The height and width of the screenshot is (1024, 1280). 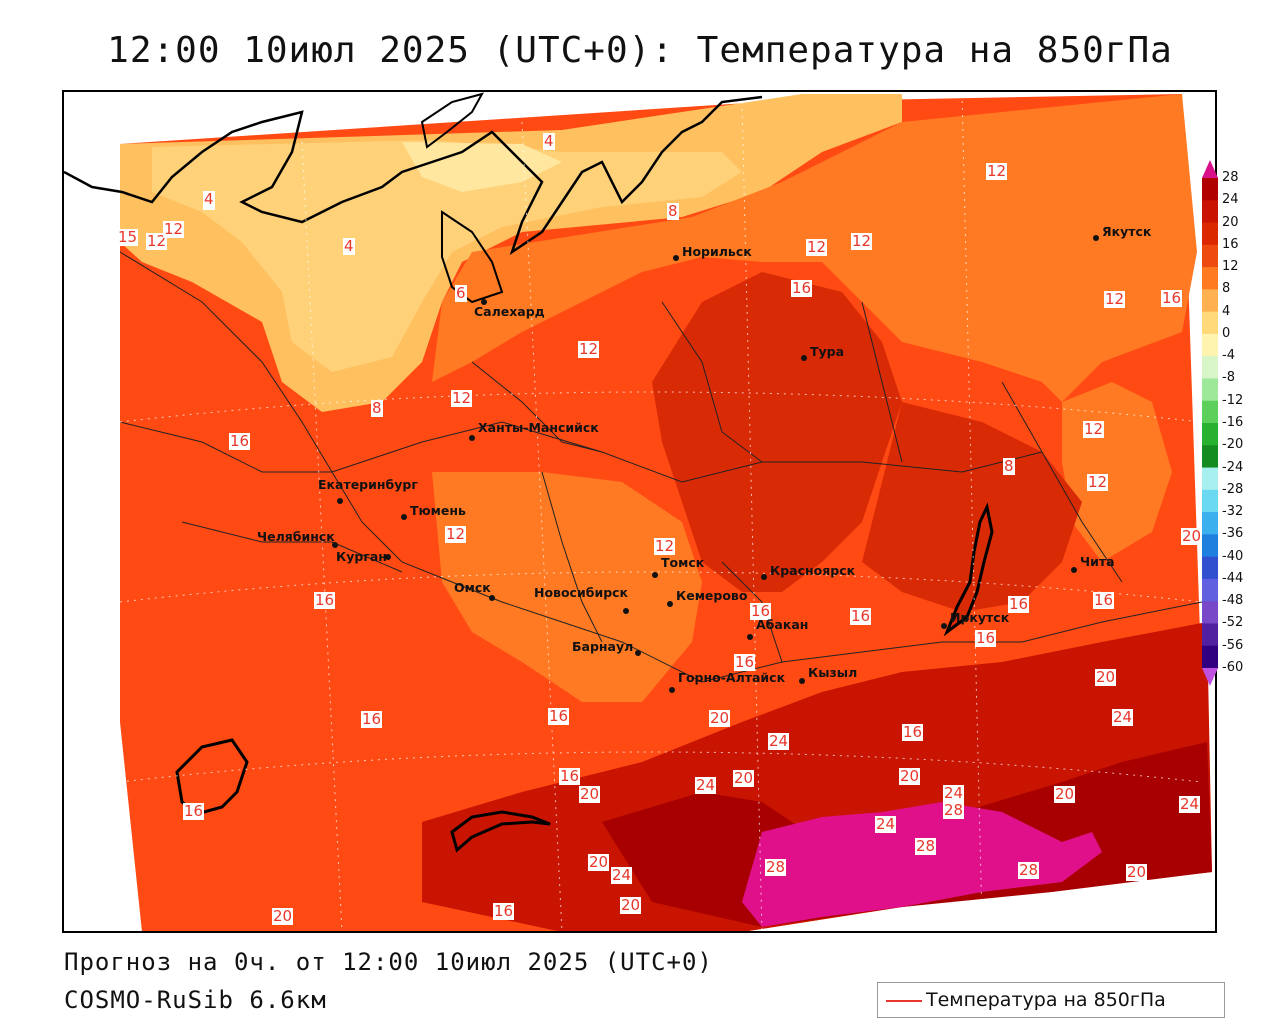 What do you see at coordinates (1226, 311) in the screenshot?
I see `colorbar-tick-label: 4` at bounding box center [1226, 311].